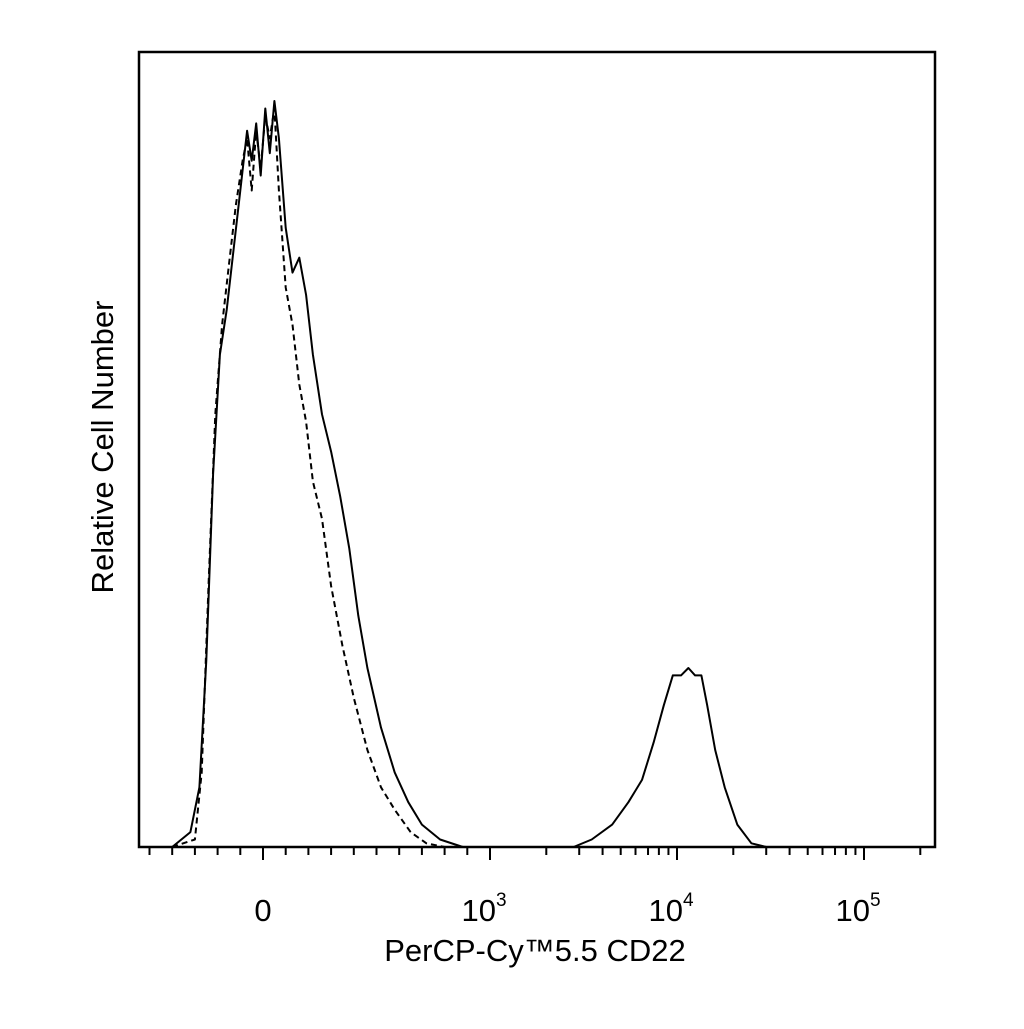 The image size is (1024, 1029). Describe the element at coordinates (535, 853) in the screenshot. I see `x-axis-ticks` at that location.